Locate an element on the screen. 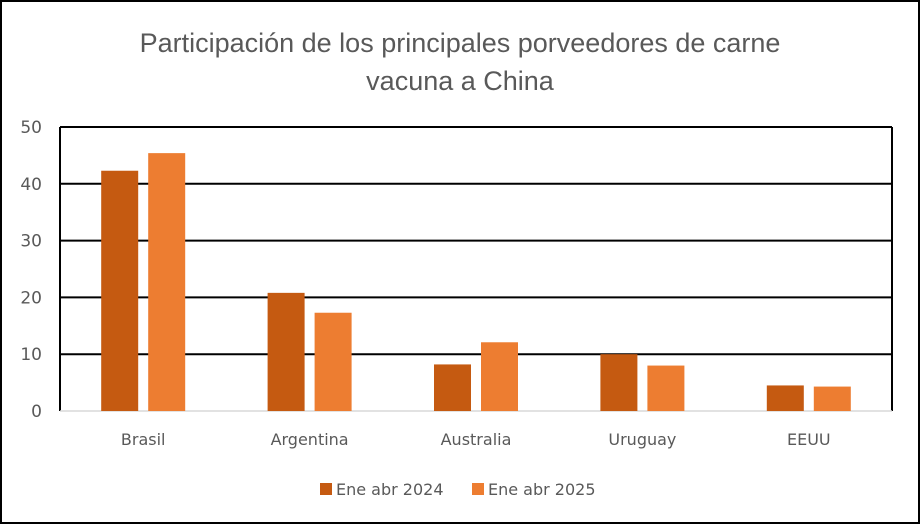 The image size is (920, 524). y-tick-label: 10 is located at coordinates (31, 355).